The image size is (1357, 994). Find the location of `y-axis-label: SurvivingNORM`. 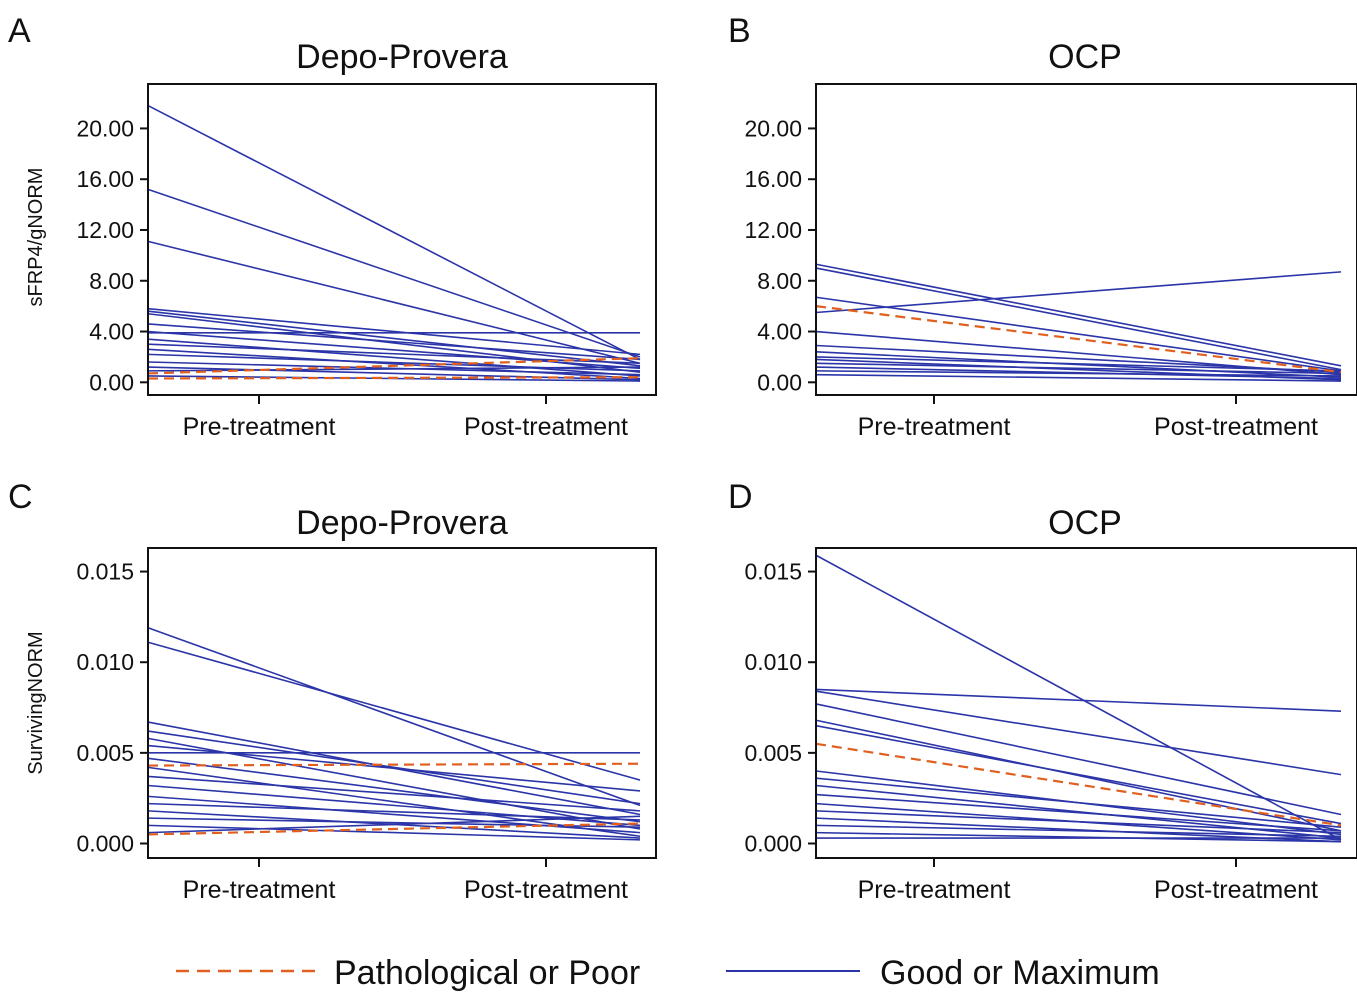

y-axis-label: SurvivingNORM is located at coordinates (36, 702).